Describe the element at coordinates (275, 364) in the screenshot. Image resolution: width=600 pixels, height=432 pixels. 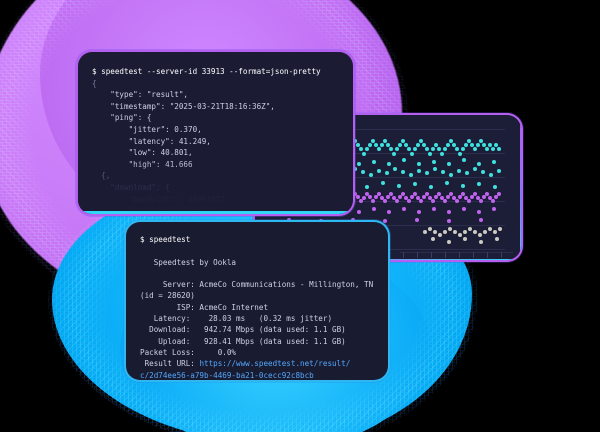
I see `result-url-link: https://www.speedtest.net/result/` at that location.